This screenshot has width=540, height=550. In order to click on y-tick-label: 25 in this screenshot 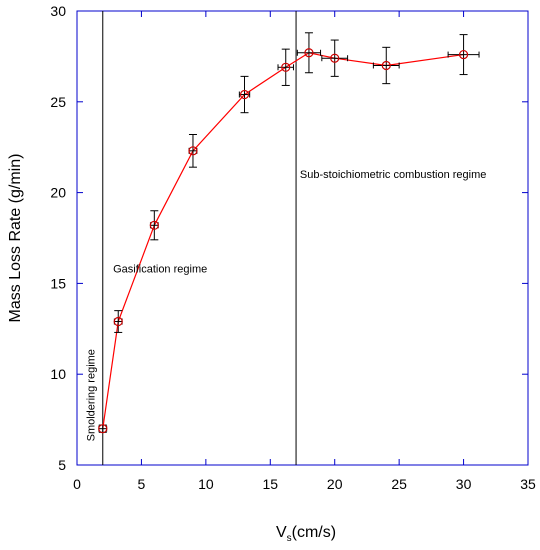, I will do `click(58, 102)`.